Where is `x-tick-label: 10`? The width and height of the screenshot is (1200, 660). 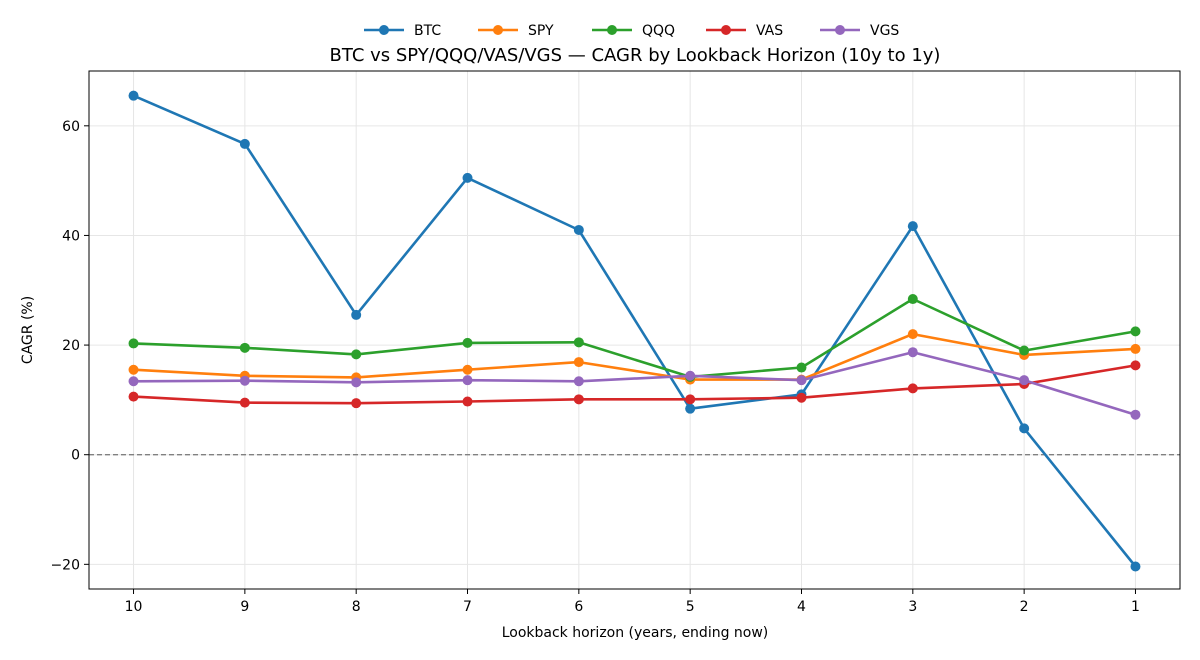 x-tick-label: 10 is located at coordinates (134, 607).